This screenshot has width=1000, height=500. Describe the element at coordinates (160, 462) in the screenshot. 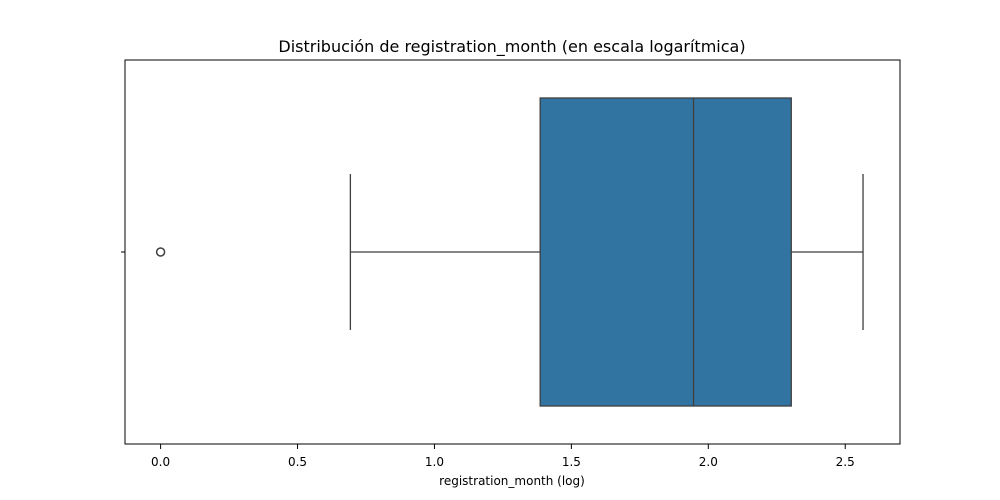

I see `x-tick-label: 0.0` at that location.